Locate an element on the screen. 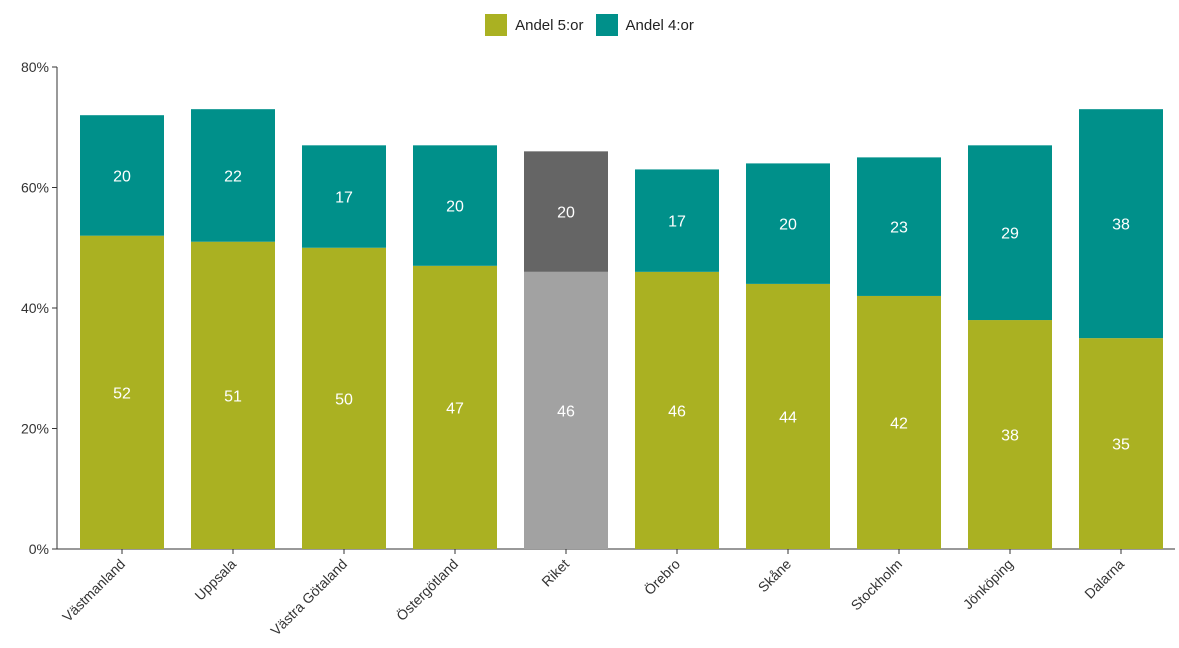  x-tick-label: Skåne is located at coordinates (775, 576).